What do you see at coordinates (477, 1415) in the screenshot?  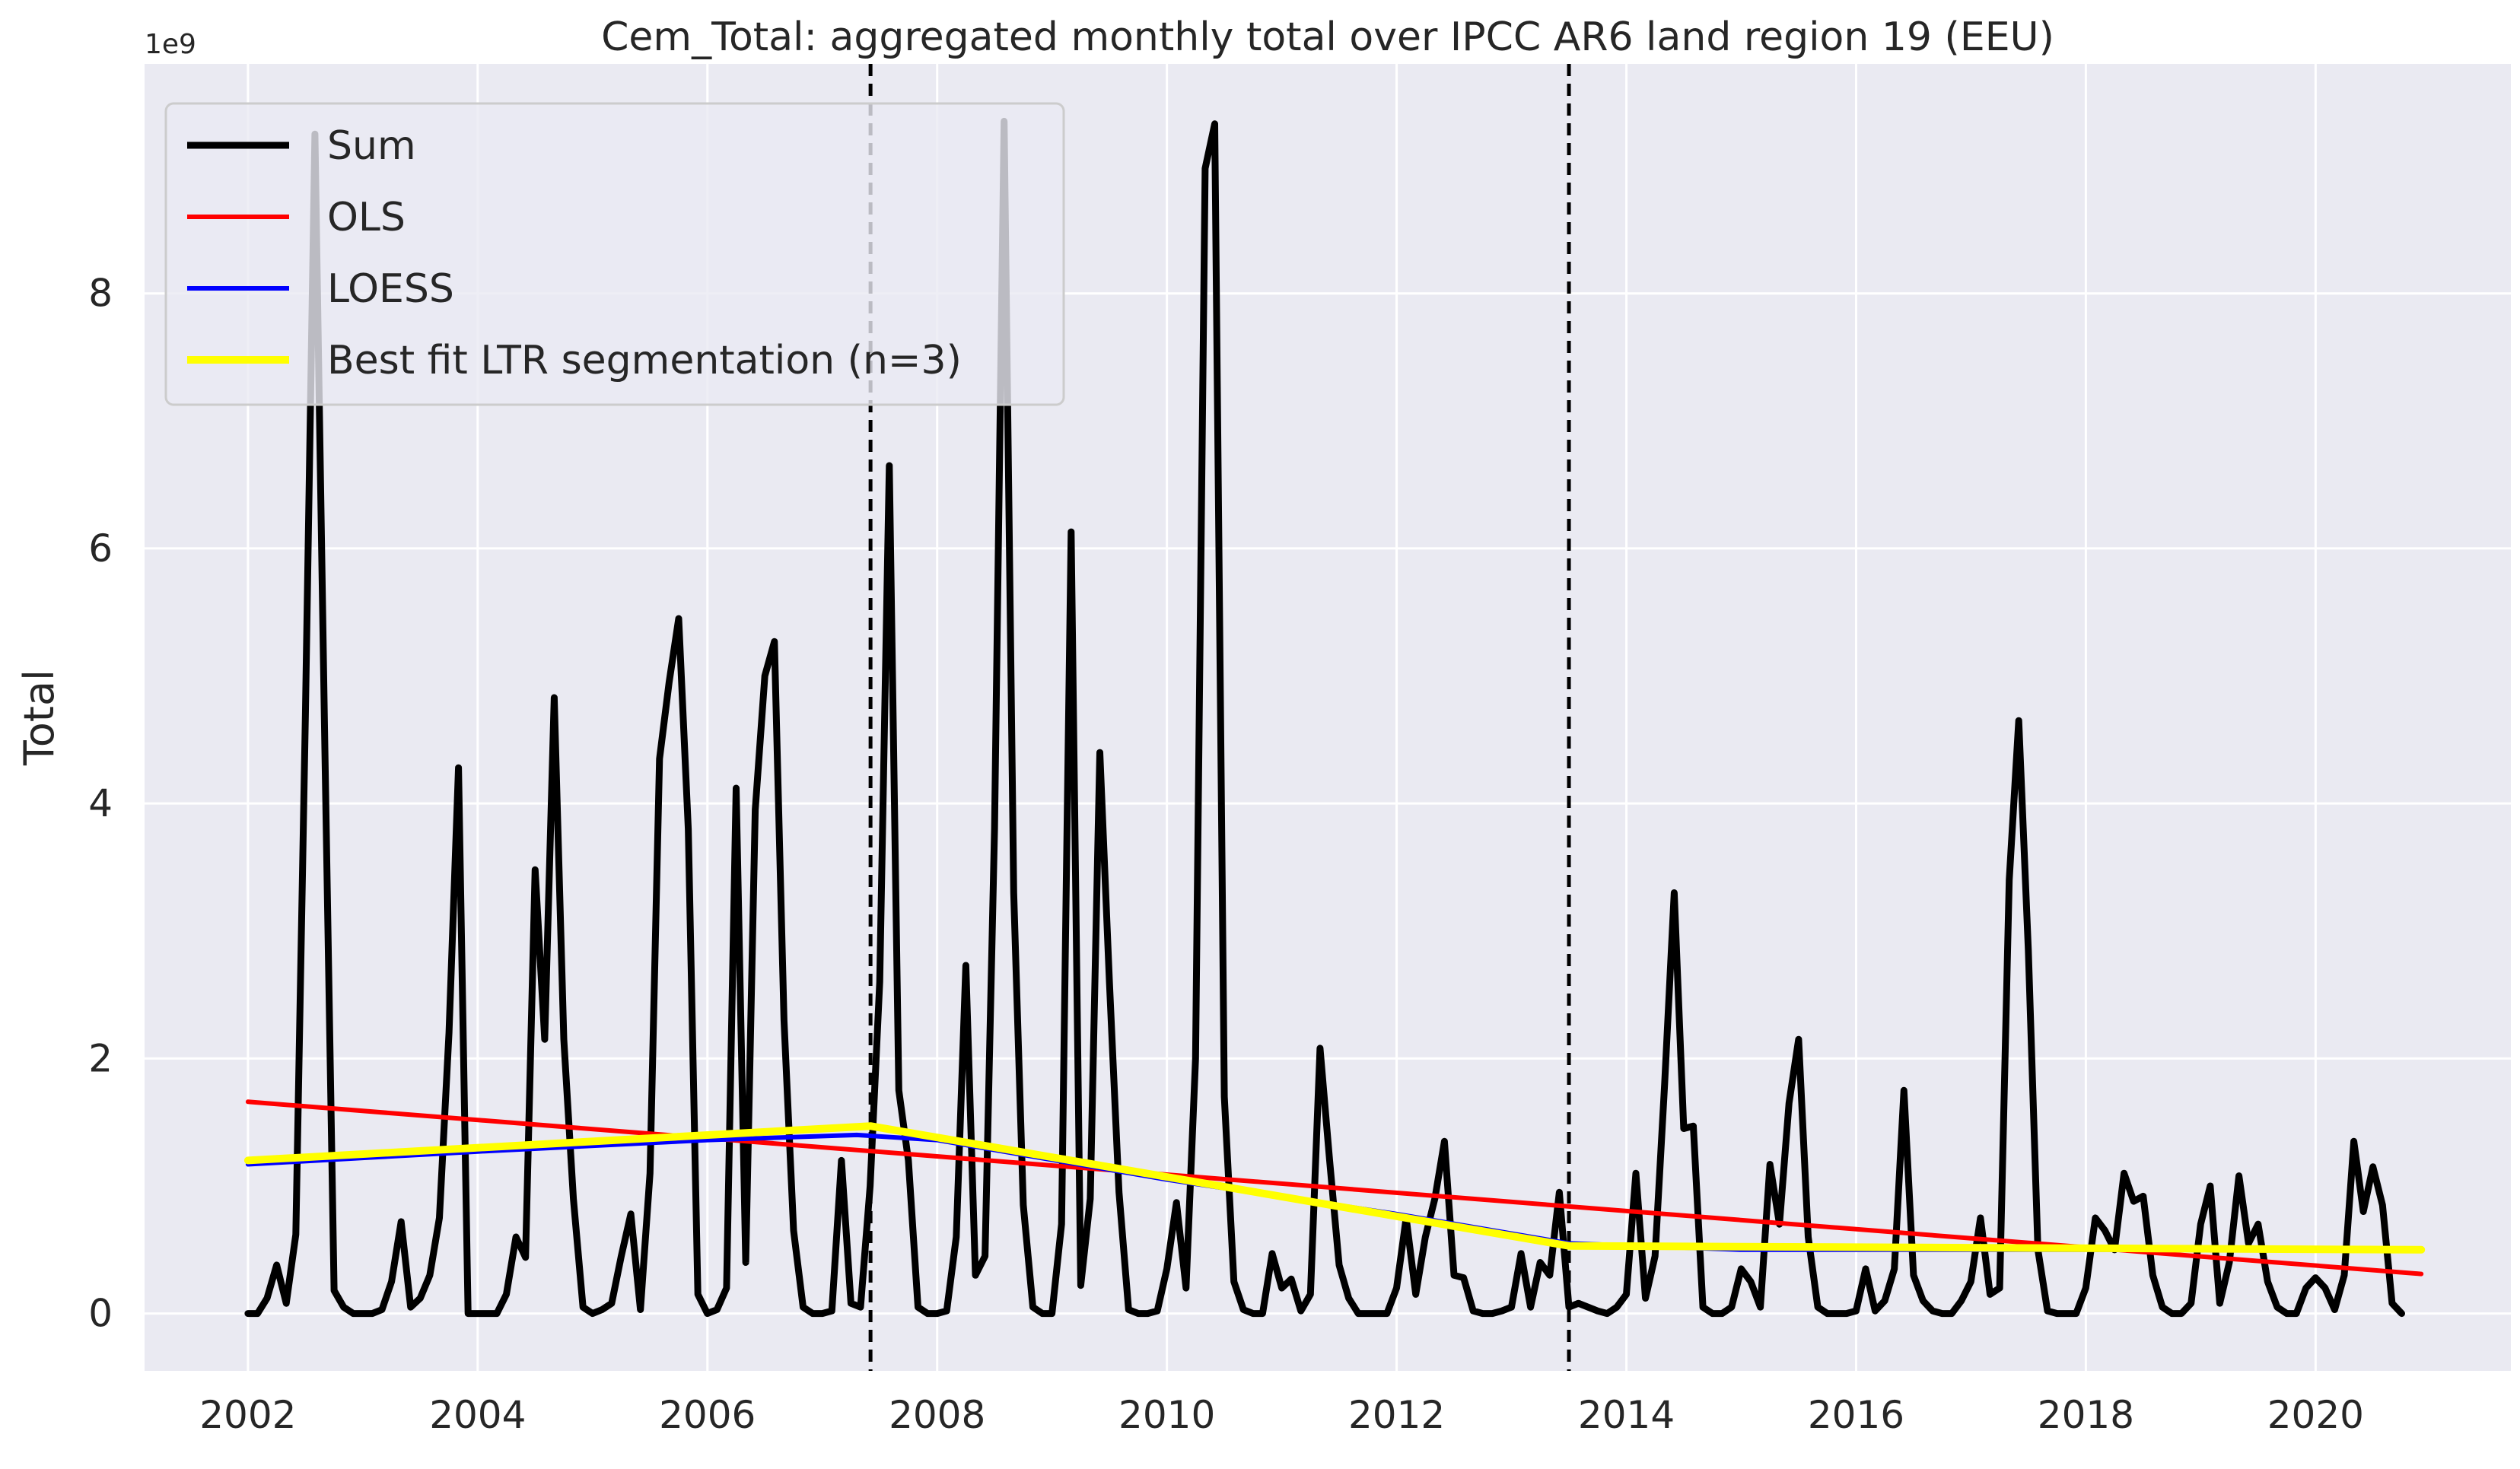 I see `x-tick-label: 2004` at bounding box center [477, 1415].